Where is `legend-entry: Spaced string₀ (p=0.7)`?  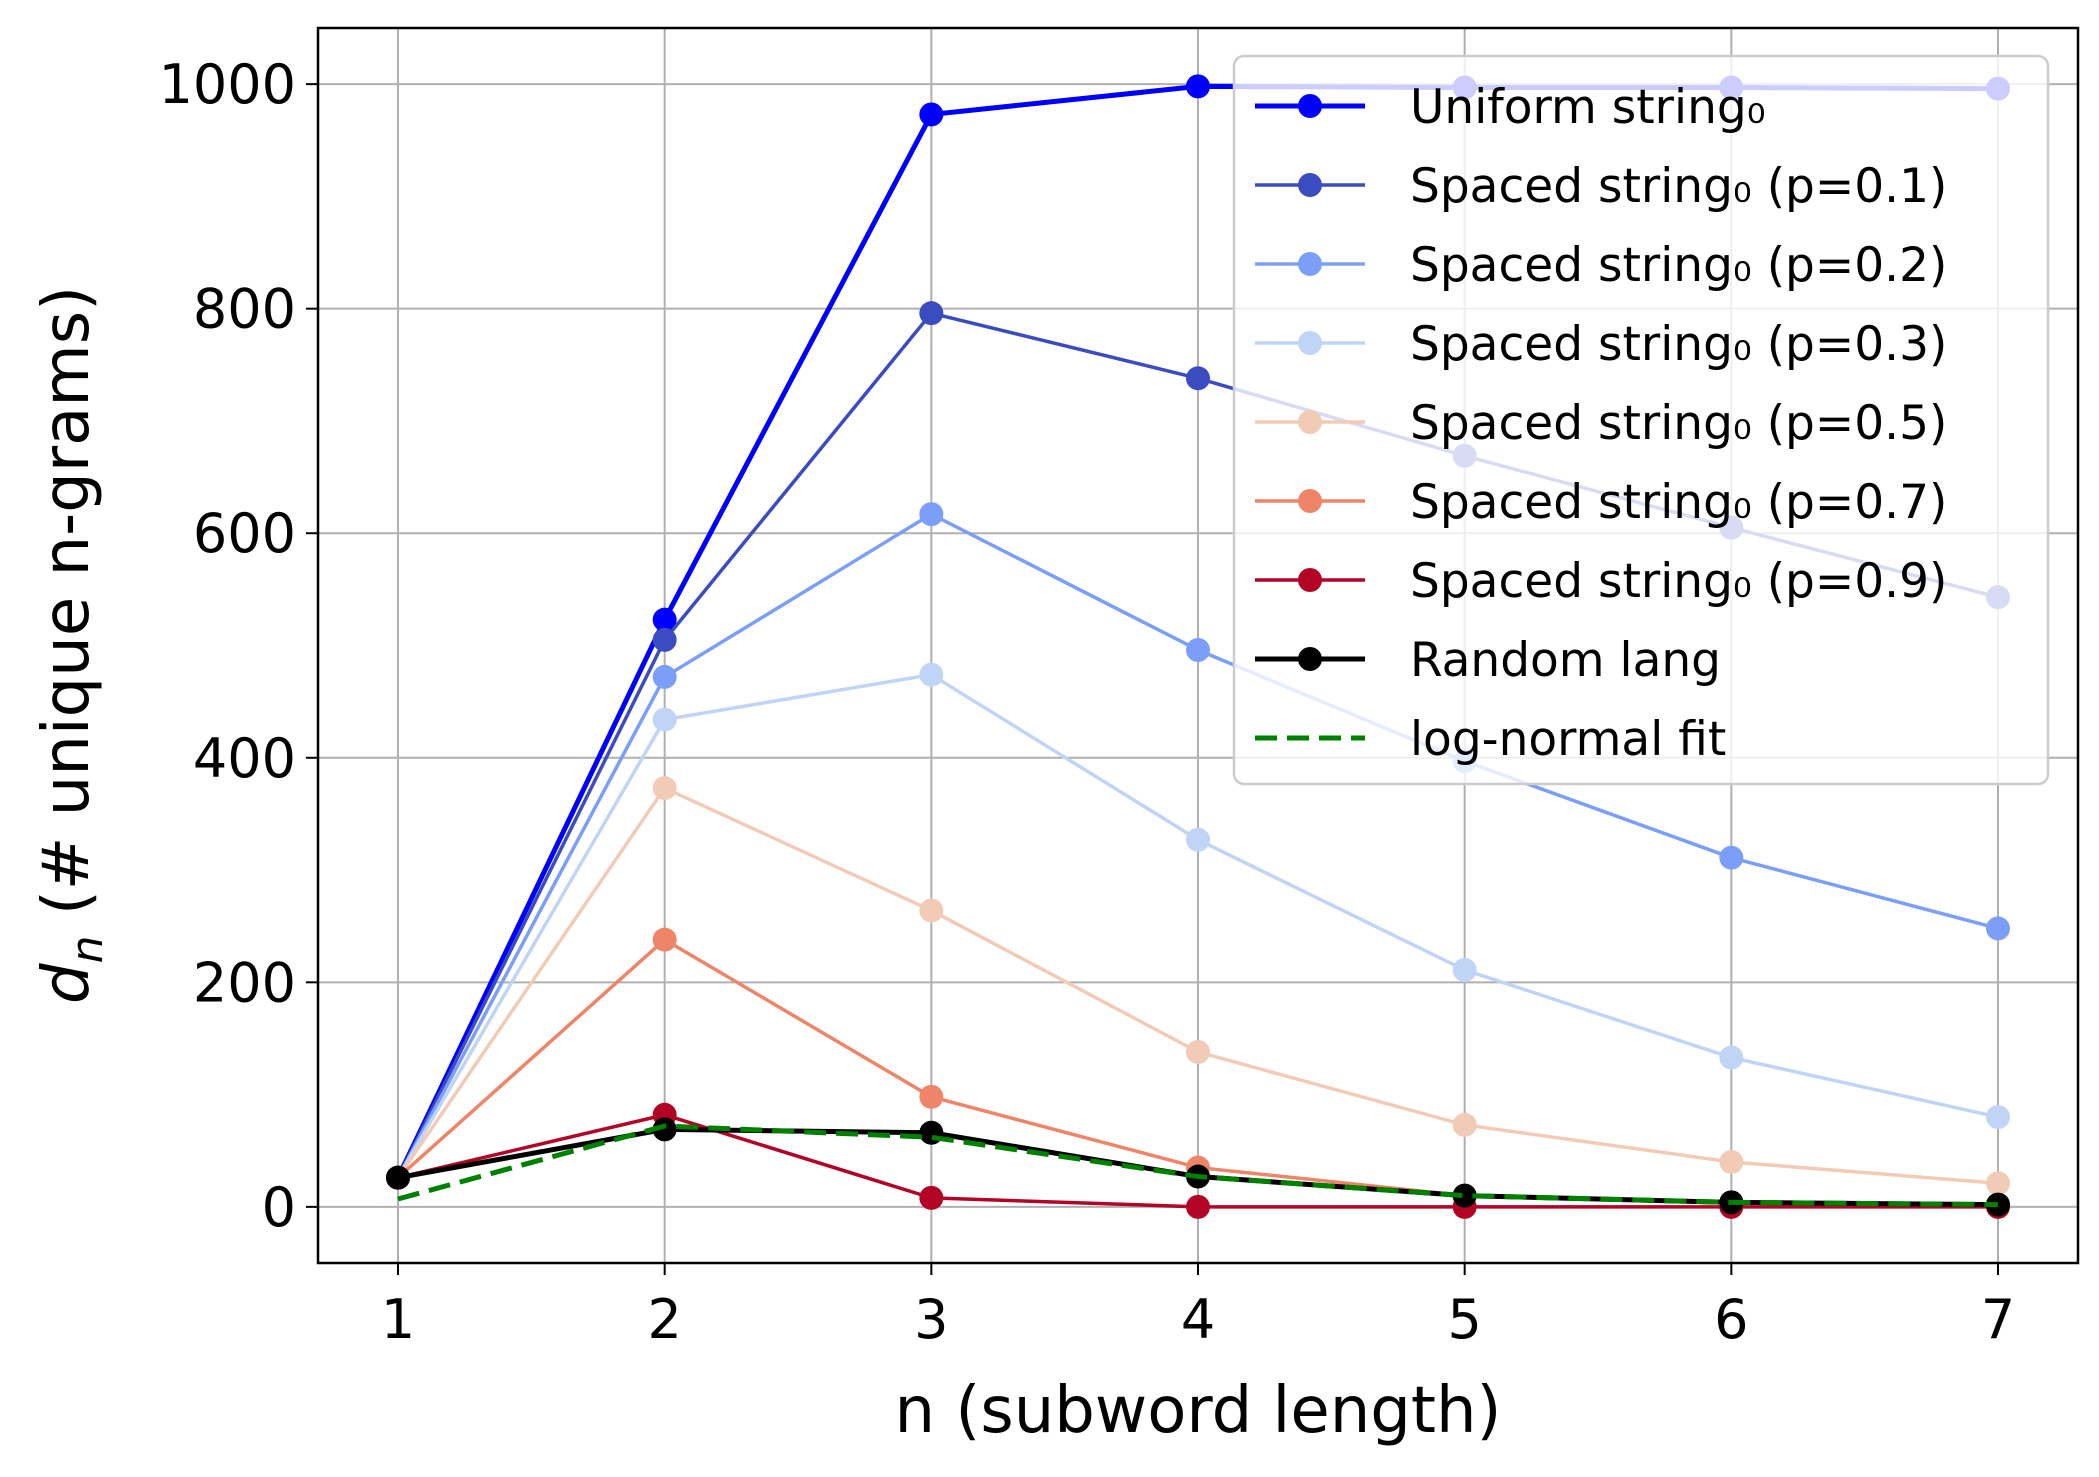 legend-entry: Spaced string₀ (p=0.7) is located at coordinates (1601, 502).